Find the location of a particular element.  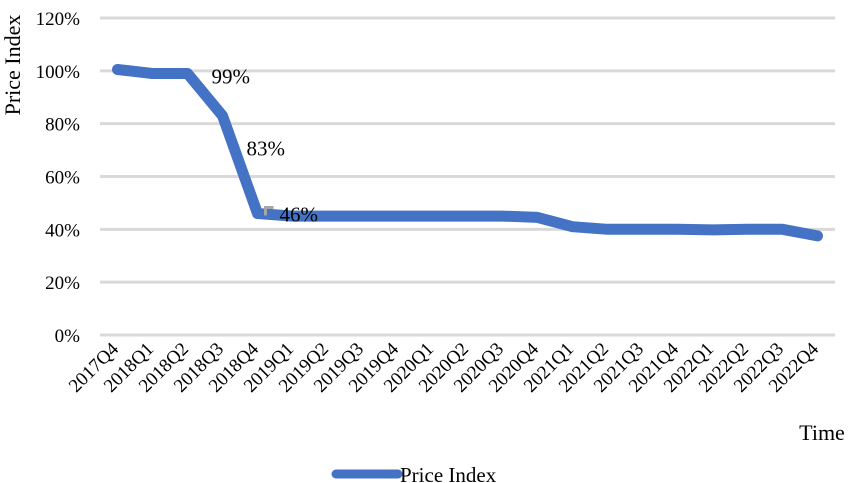

legend: Price Index is located at coordinates (414, 473).